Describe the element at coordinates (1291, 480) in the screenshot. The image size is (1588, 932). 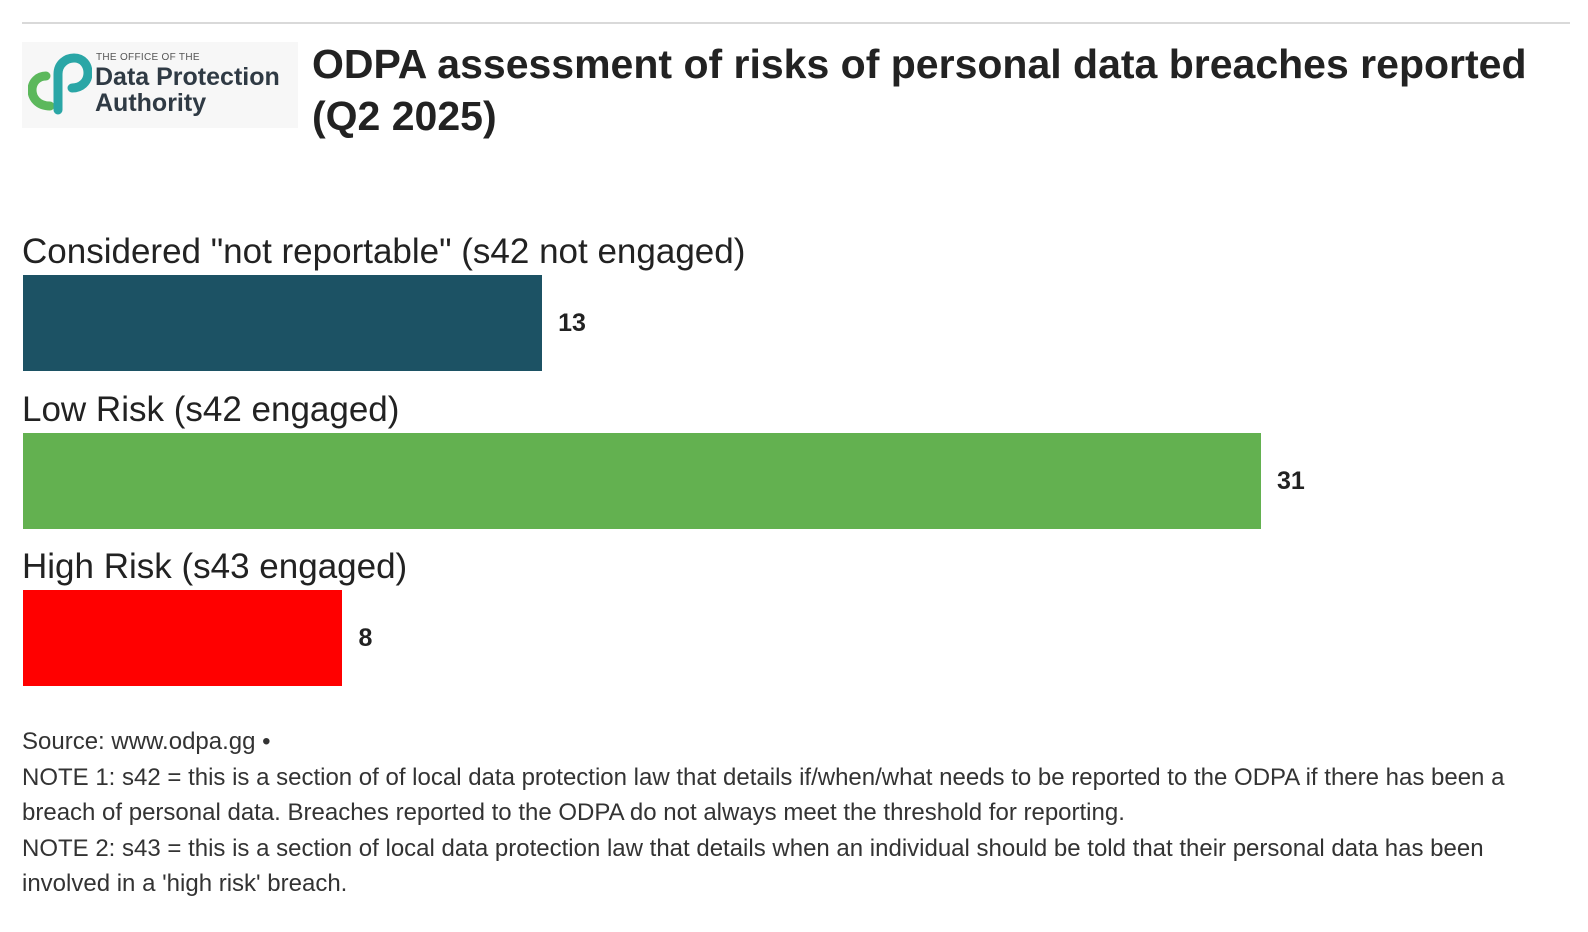
I see `bar-value-label: 31` at that location.